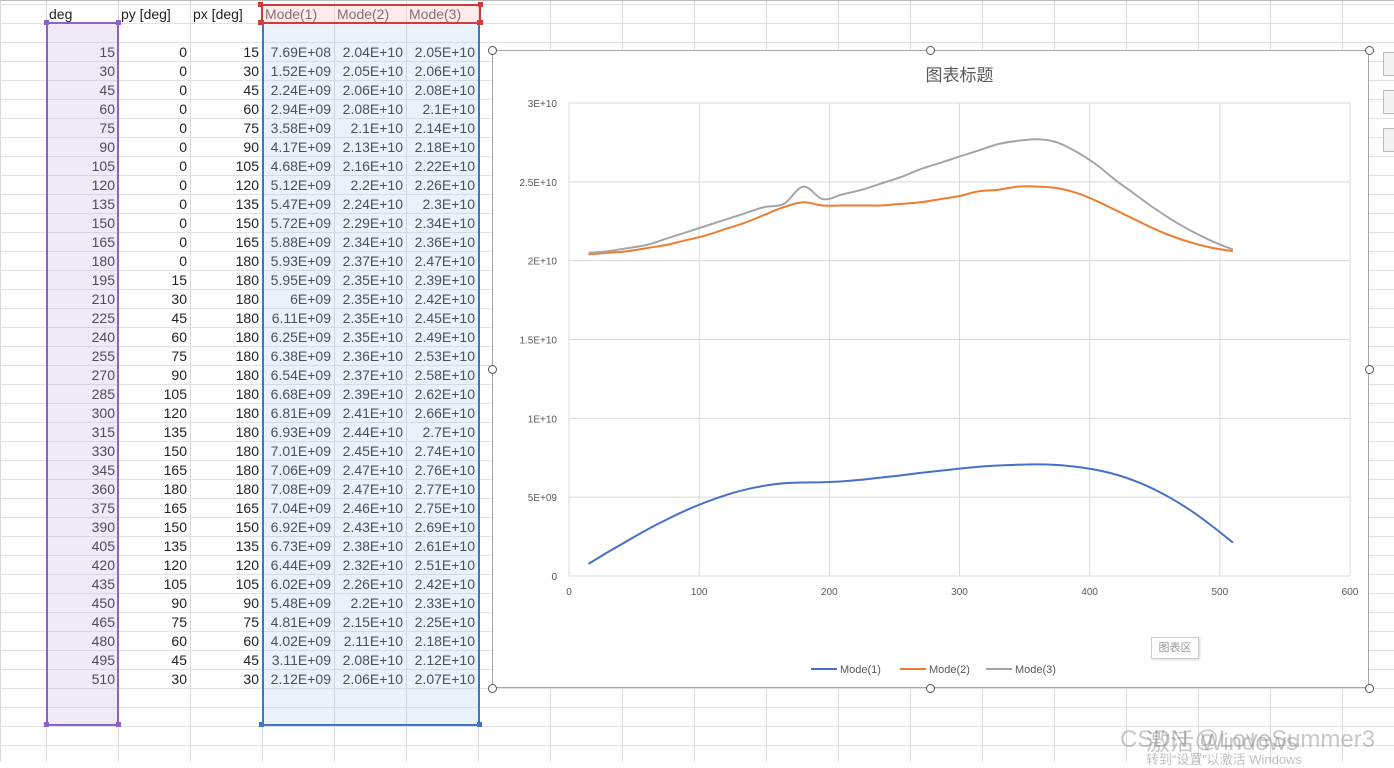 This screenshot has width=1394, height=768. I want to click on cell-mode3: 2.06E+10, so click(444, 71).